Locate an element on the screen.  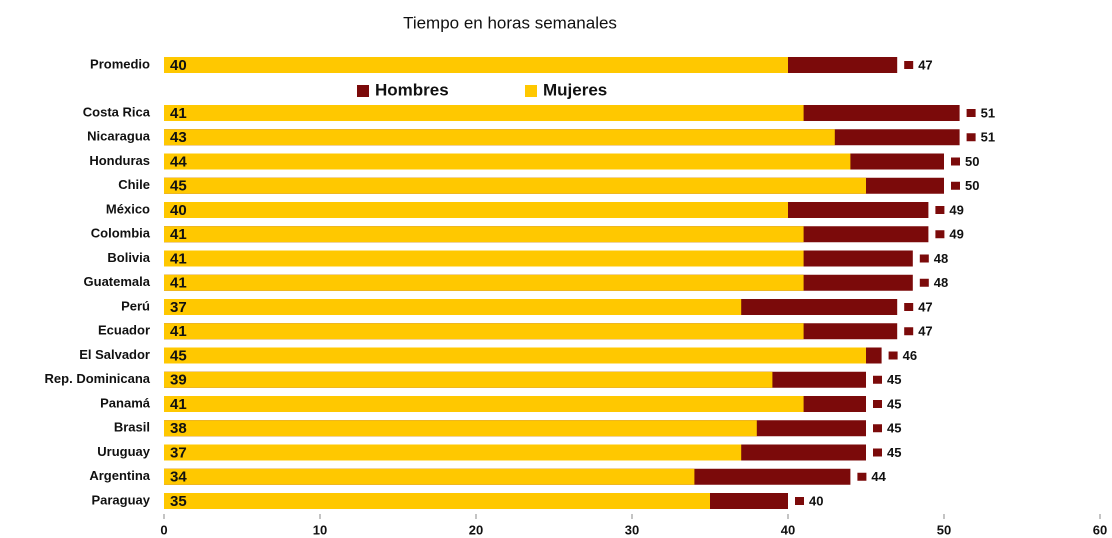
value-label: 43 is located at coordinates (178, 137).